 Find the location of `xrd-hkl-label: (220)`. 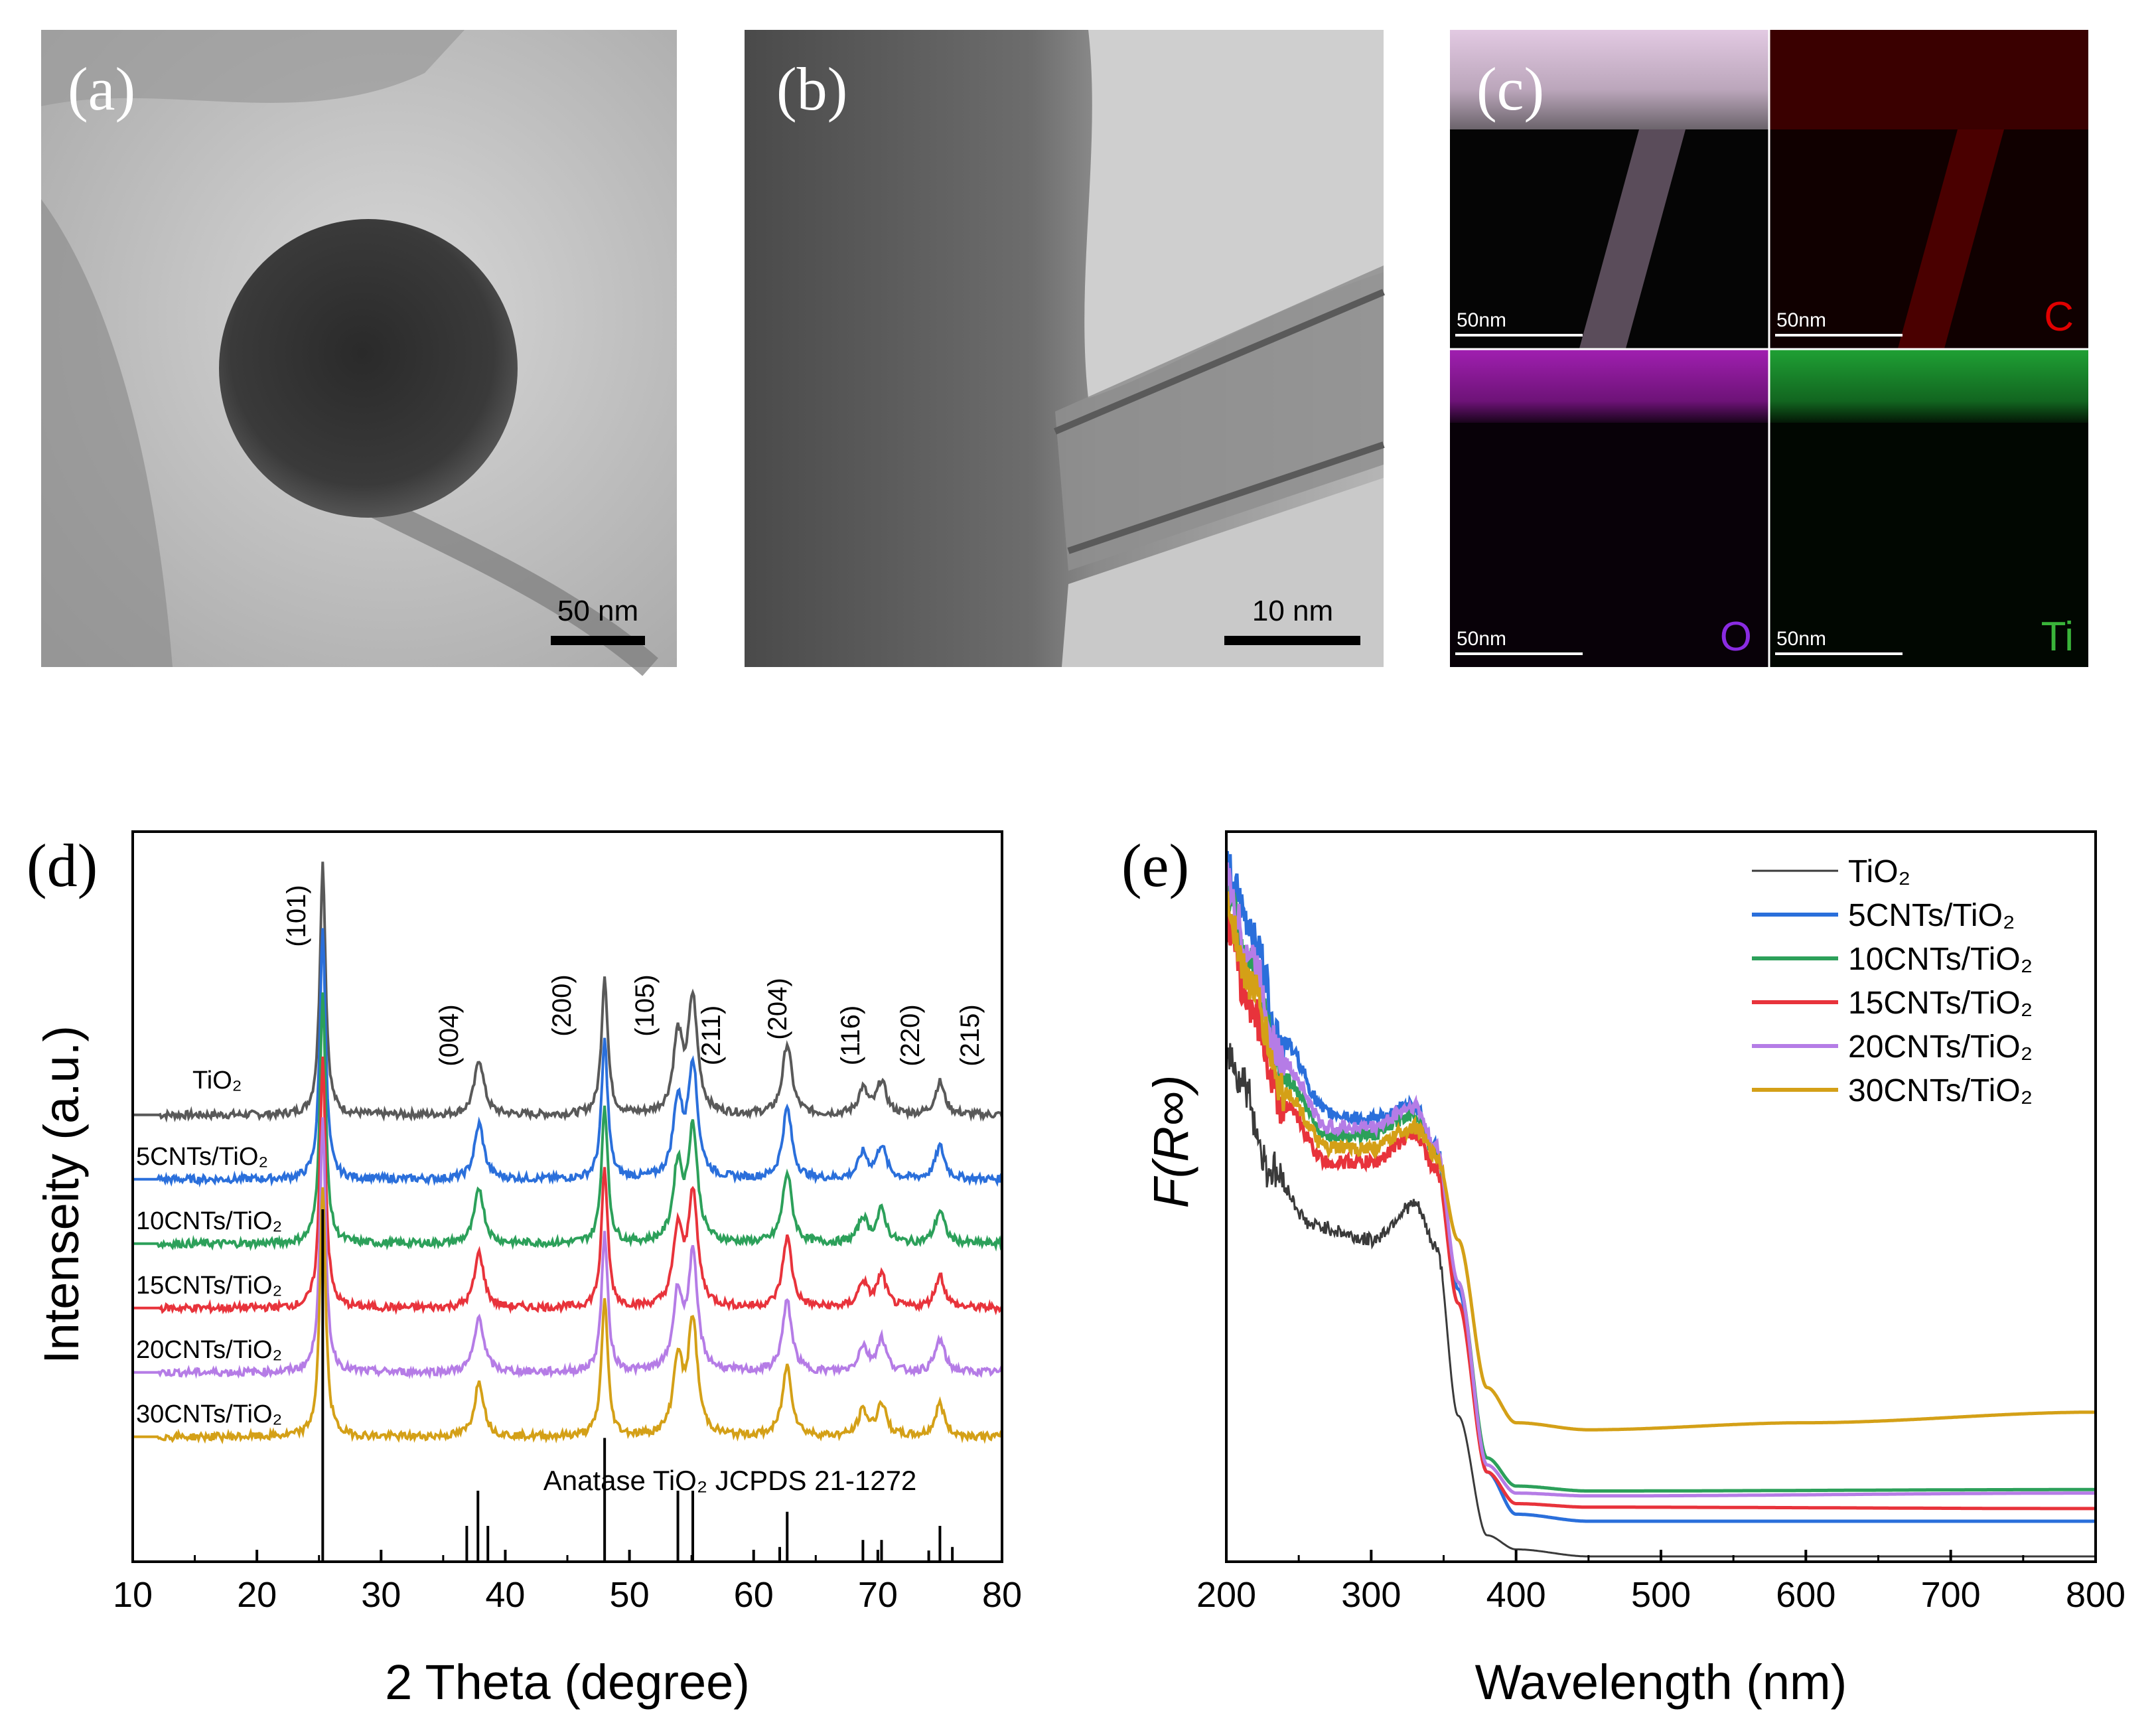

xrd-hkl-label: (220) is located at coordinates (910, 1035).